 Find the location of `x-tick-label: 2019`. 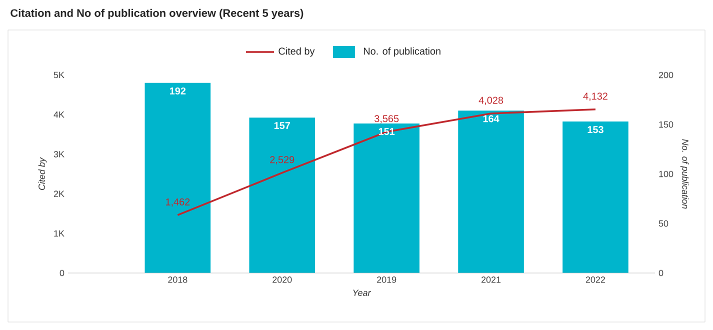

x-tick-label: 2019 is located at coordinates (386, 279).